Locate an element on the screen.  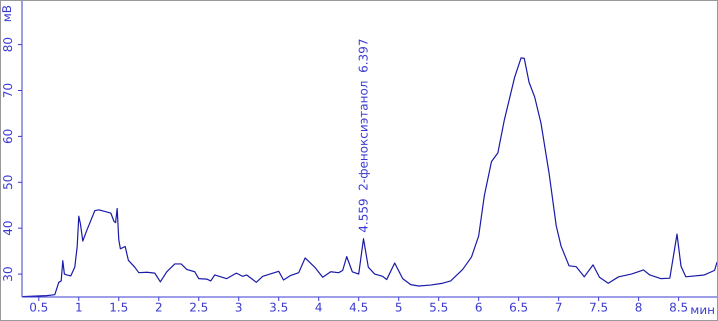
y-tick-label: 70 is located at coordinates (8, 90).